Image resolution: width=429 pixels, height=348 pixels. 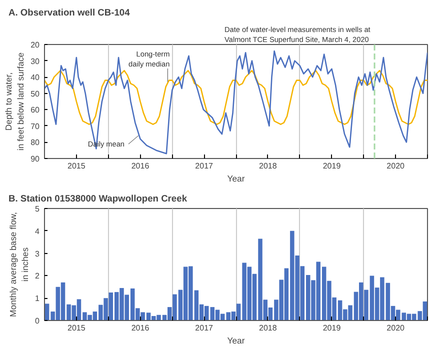 What do you see at coordinates (37, 209) in the screenshot?
I see `y-tick-label: 5` at bounding box center [37, 209].